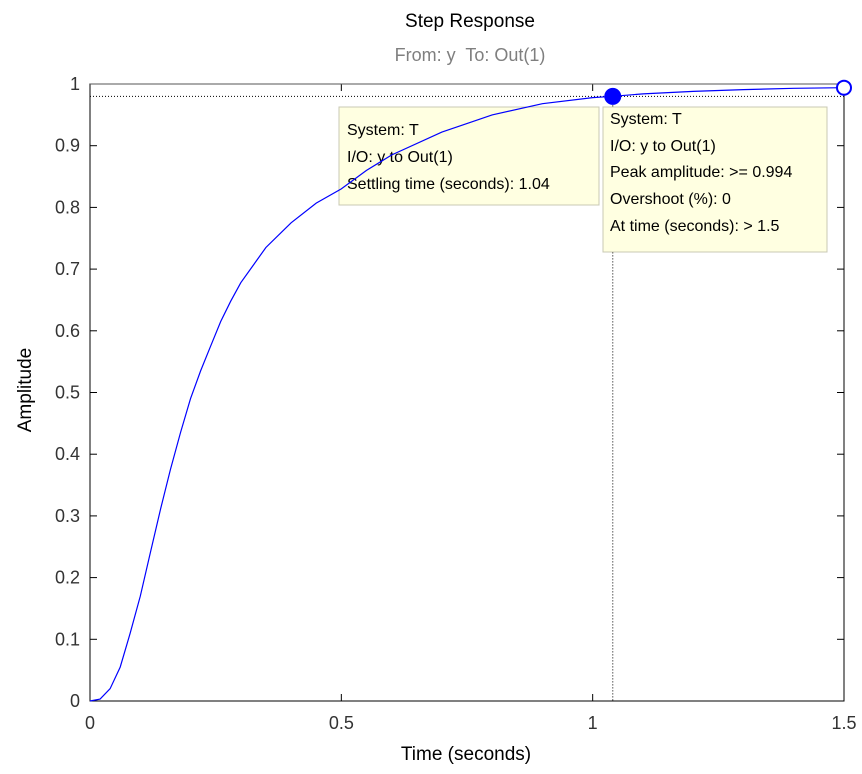 The height and width of the screenshot is (774, 862). What do you see at coordinates (701, 172) in the screenshot?
I see `peak-tooltip-line-3: Peak amplitude: >= 0.994` at bounding box center [701, 172].